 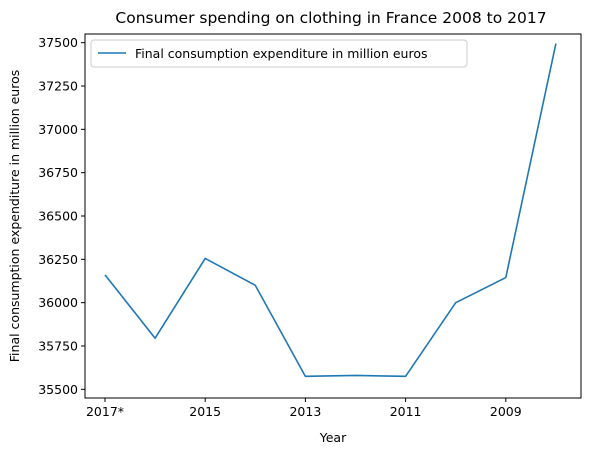 What do you see at coordinates (58, 86) in the screenshot?
I see `y-tick-label: 37250` at bounding box center [58, 86].